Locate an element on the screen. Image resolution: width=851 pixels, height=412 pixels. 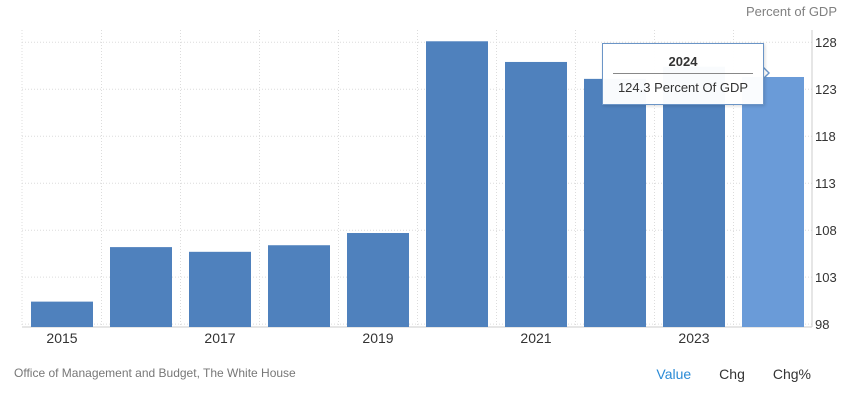
unit-label: Percent of GDP is located at coordinates (791, 11).